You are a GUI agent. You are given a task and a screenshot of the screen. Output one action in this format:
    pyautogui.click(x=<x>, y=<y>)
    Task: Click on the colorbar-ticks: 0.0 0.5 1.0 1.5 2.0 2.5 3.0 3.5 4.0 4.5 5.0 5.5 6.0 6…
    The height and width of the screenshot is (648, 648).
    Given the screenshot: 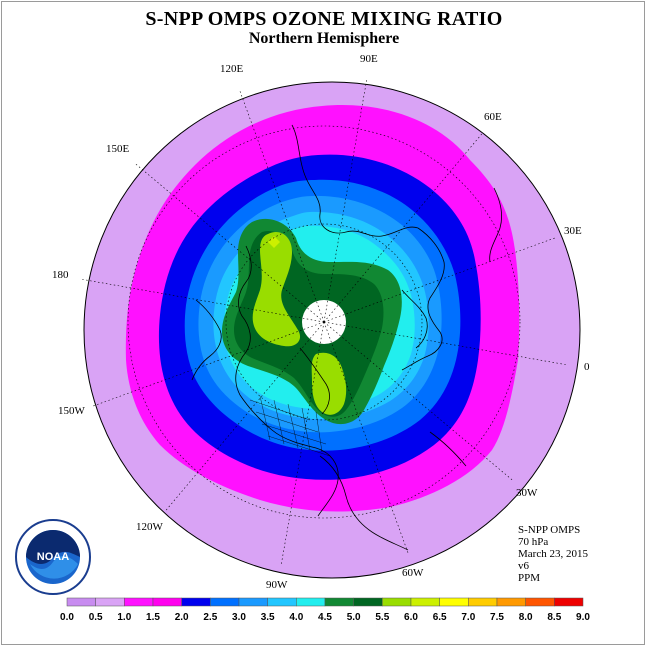 What is the action you would take?
    pyautogui.click(x=325, y=617)
    